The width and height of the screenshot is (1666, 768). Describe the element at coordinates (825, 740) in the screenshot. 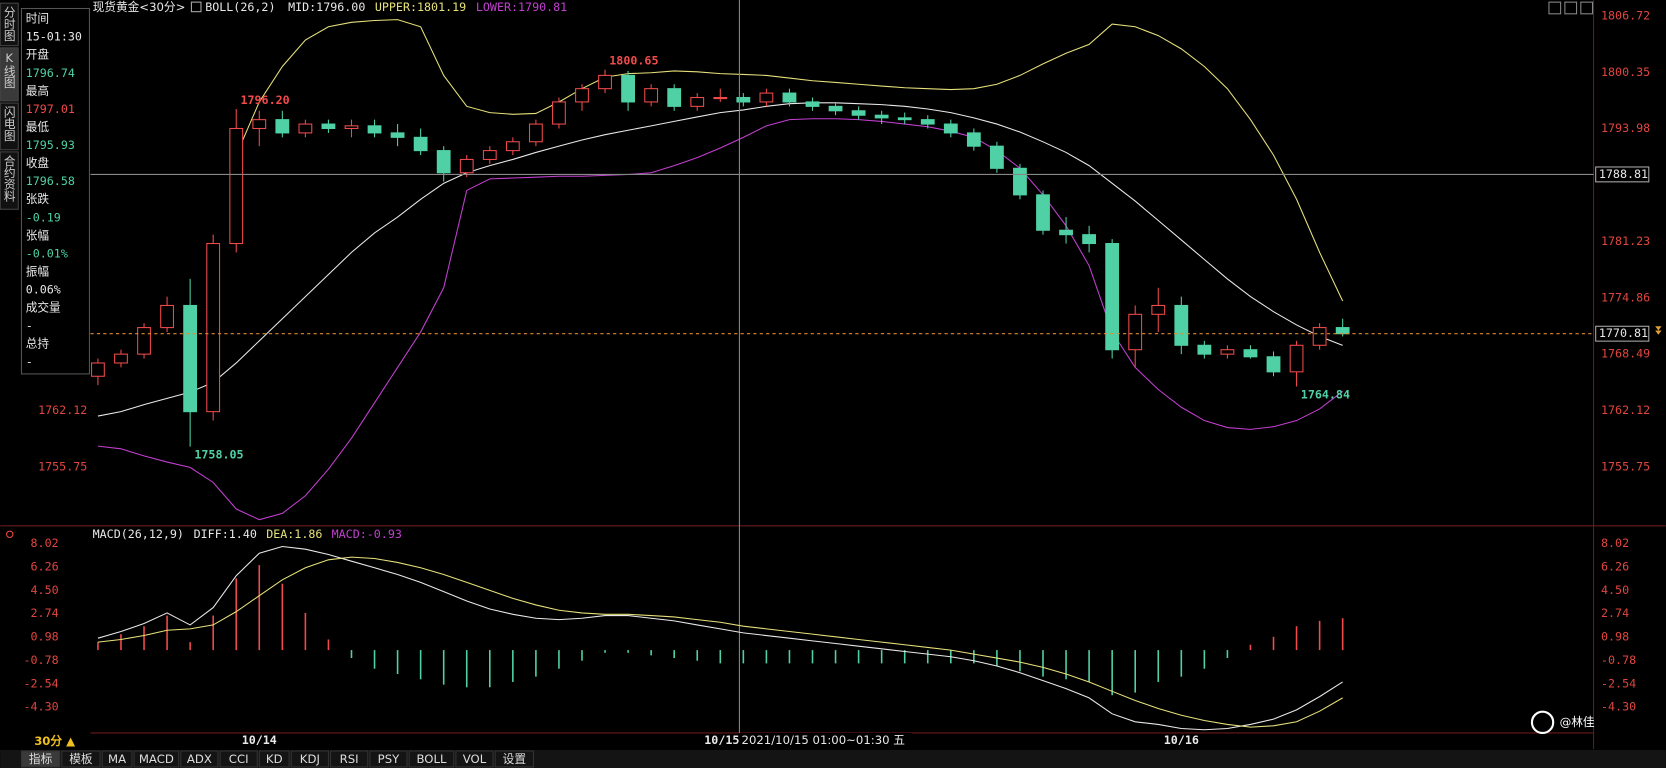

I see `crosshair-time-box` at that location.